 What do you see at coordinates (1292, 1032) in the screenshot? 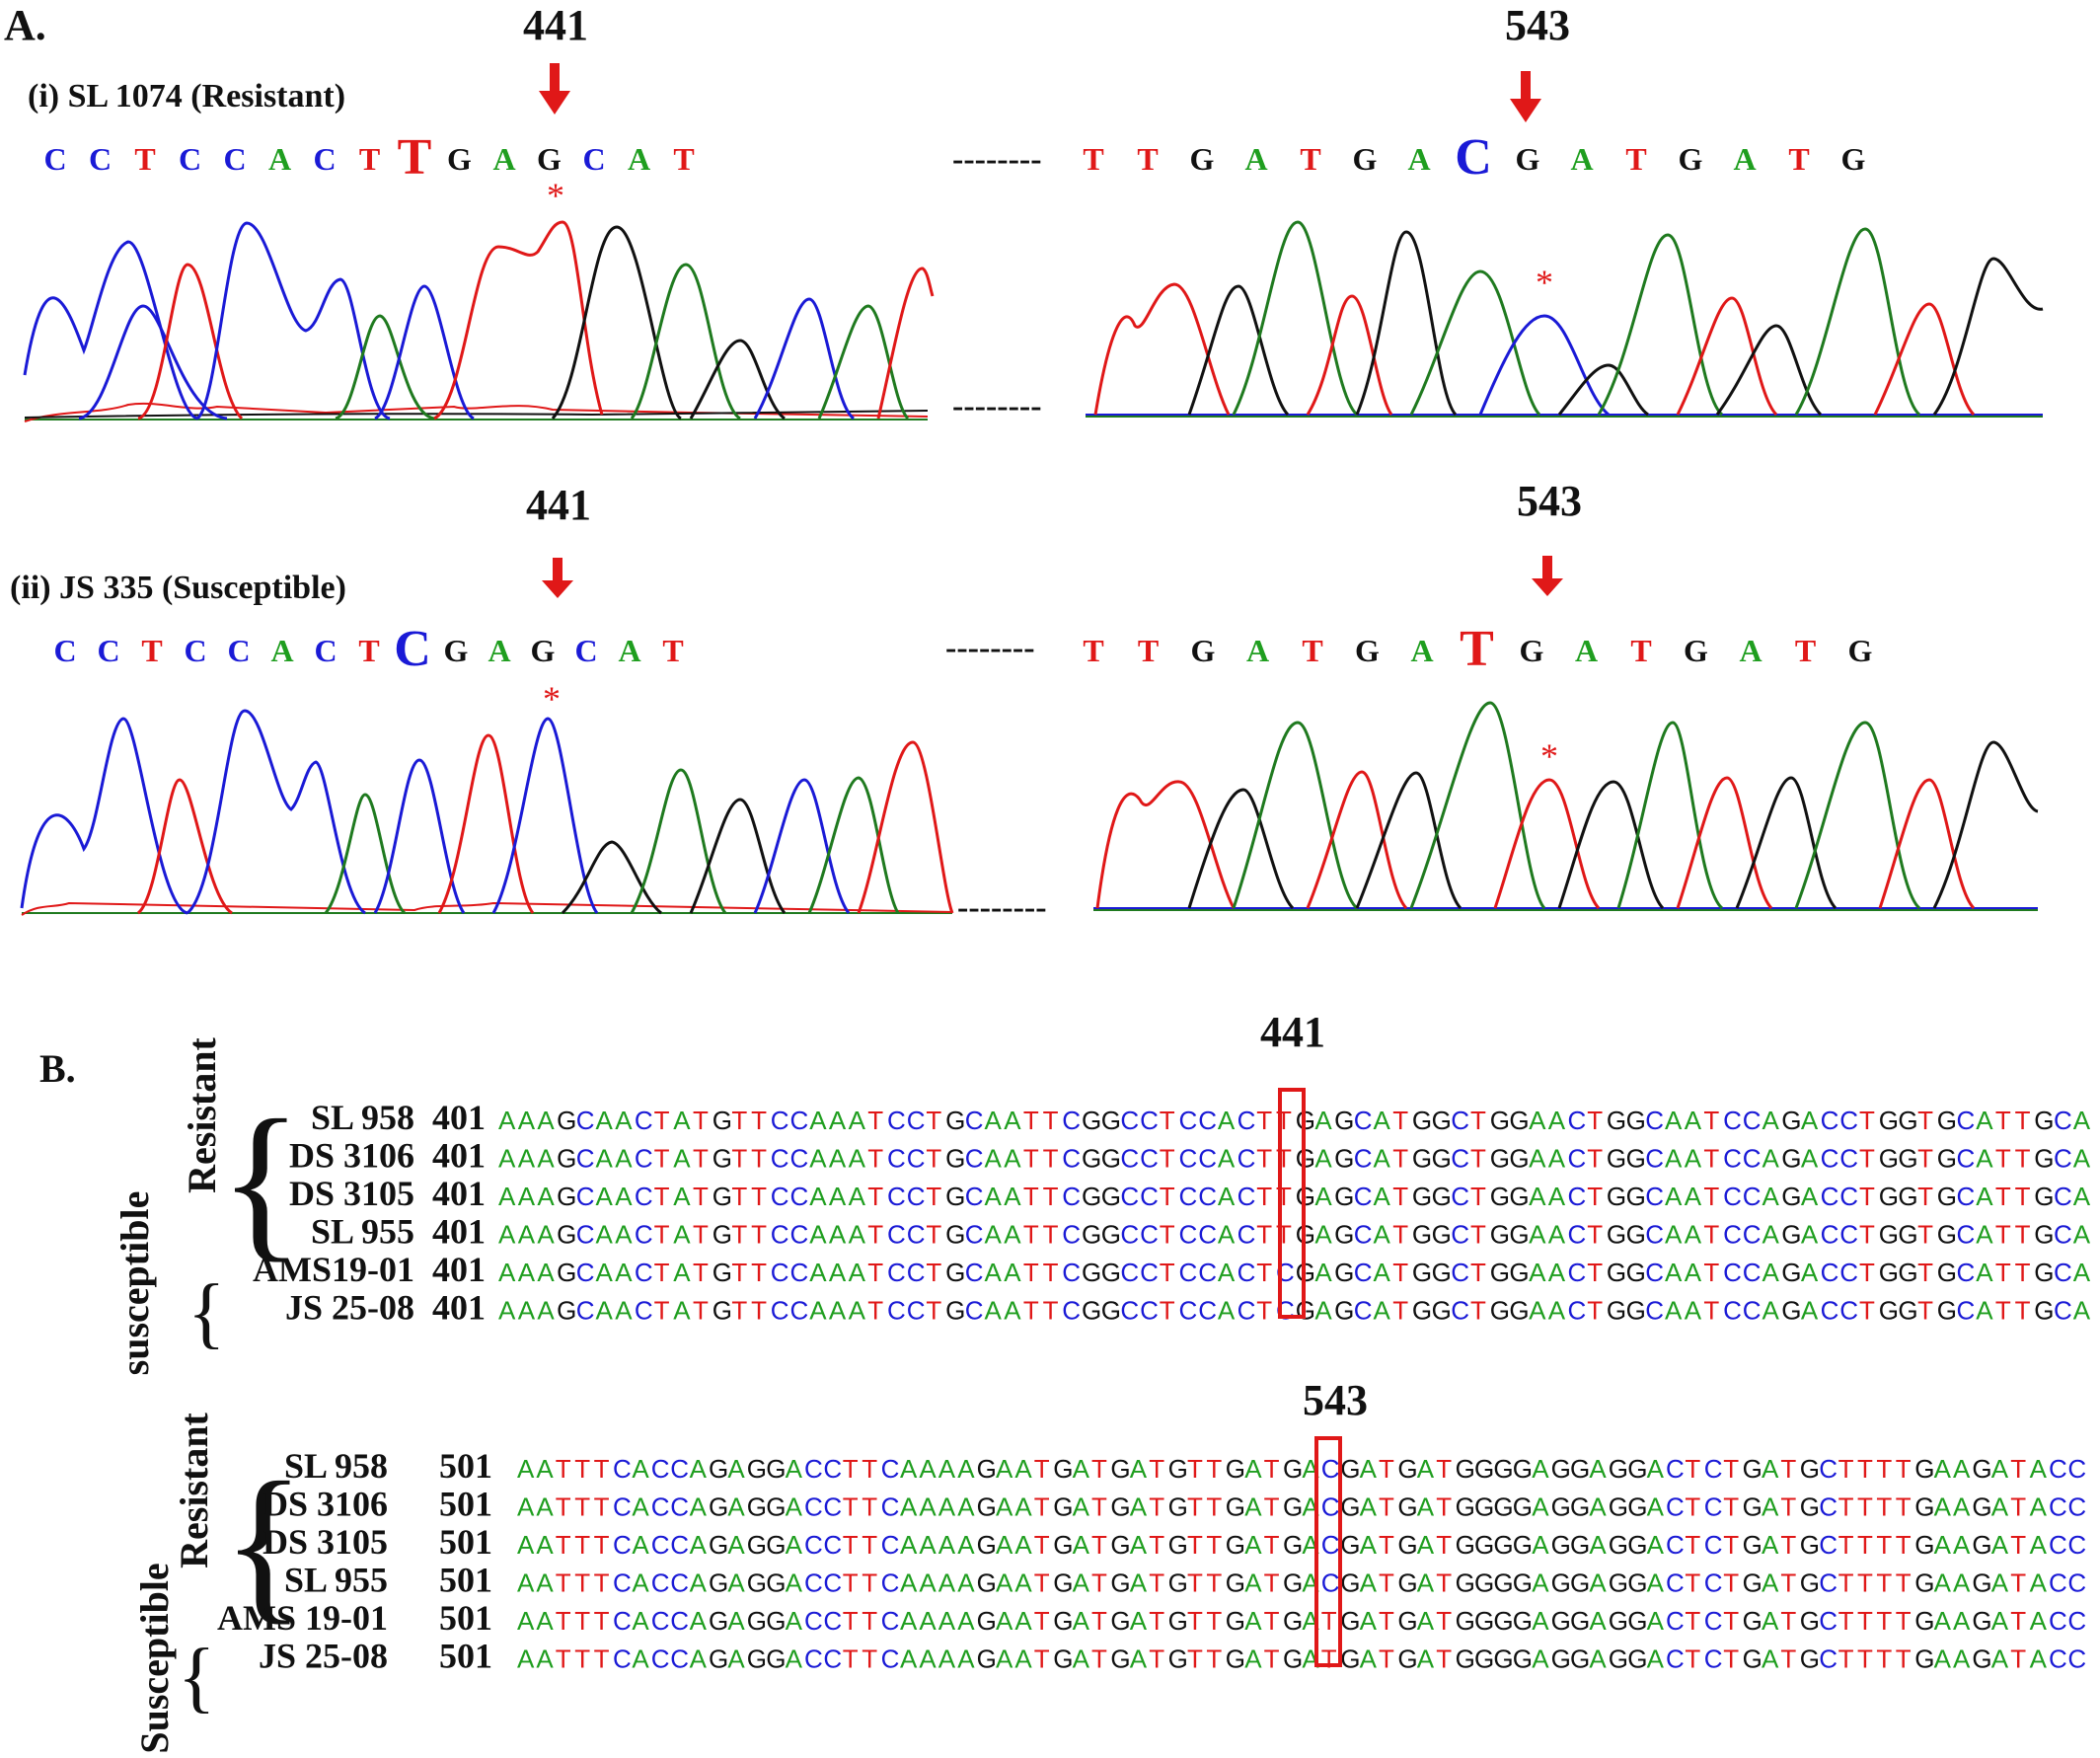
I see `marker-label: 441` at bounding box center [1292, 1032].